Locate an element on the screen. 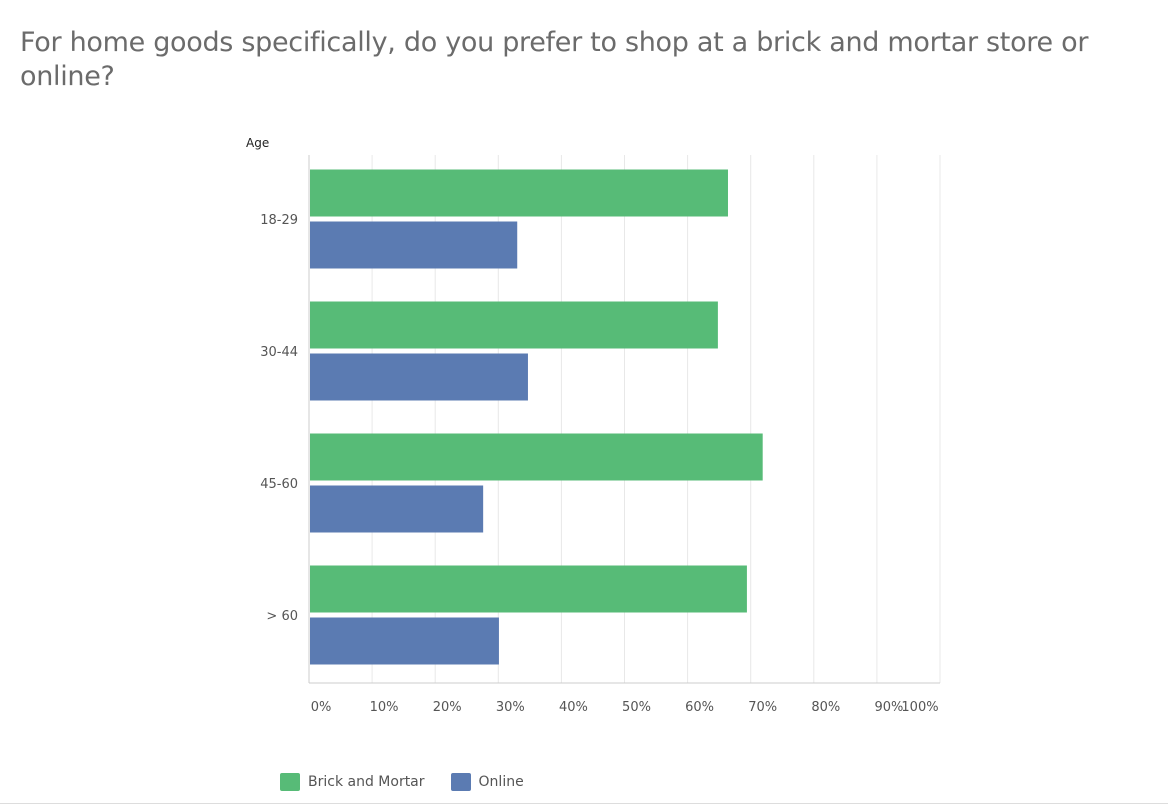 This screenshot has width=1168, height=806. legend: Brick and Mortar Online is located at coordinates (402, 782).